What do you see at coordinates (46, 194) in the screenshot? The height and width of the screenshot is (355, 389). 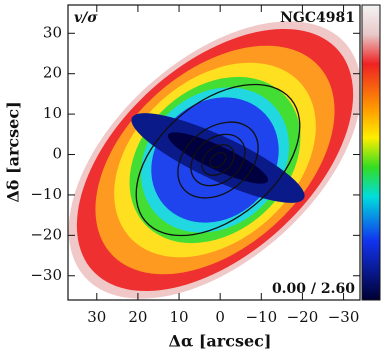 I see `y-tick-label: −10` at bounding box center [46, 194].